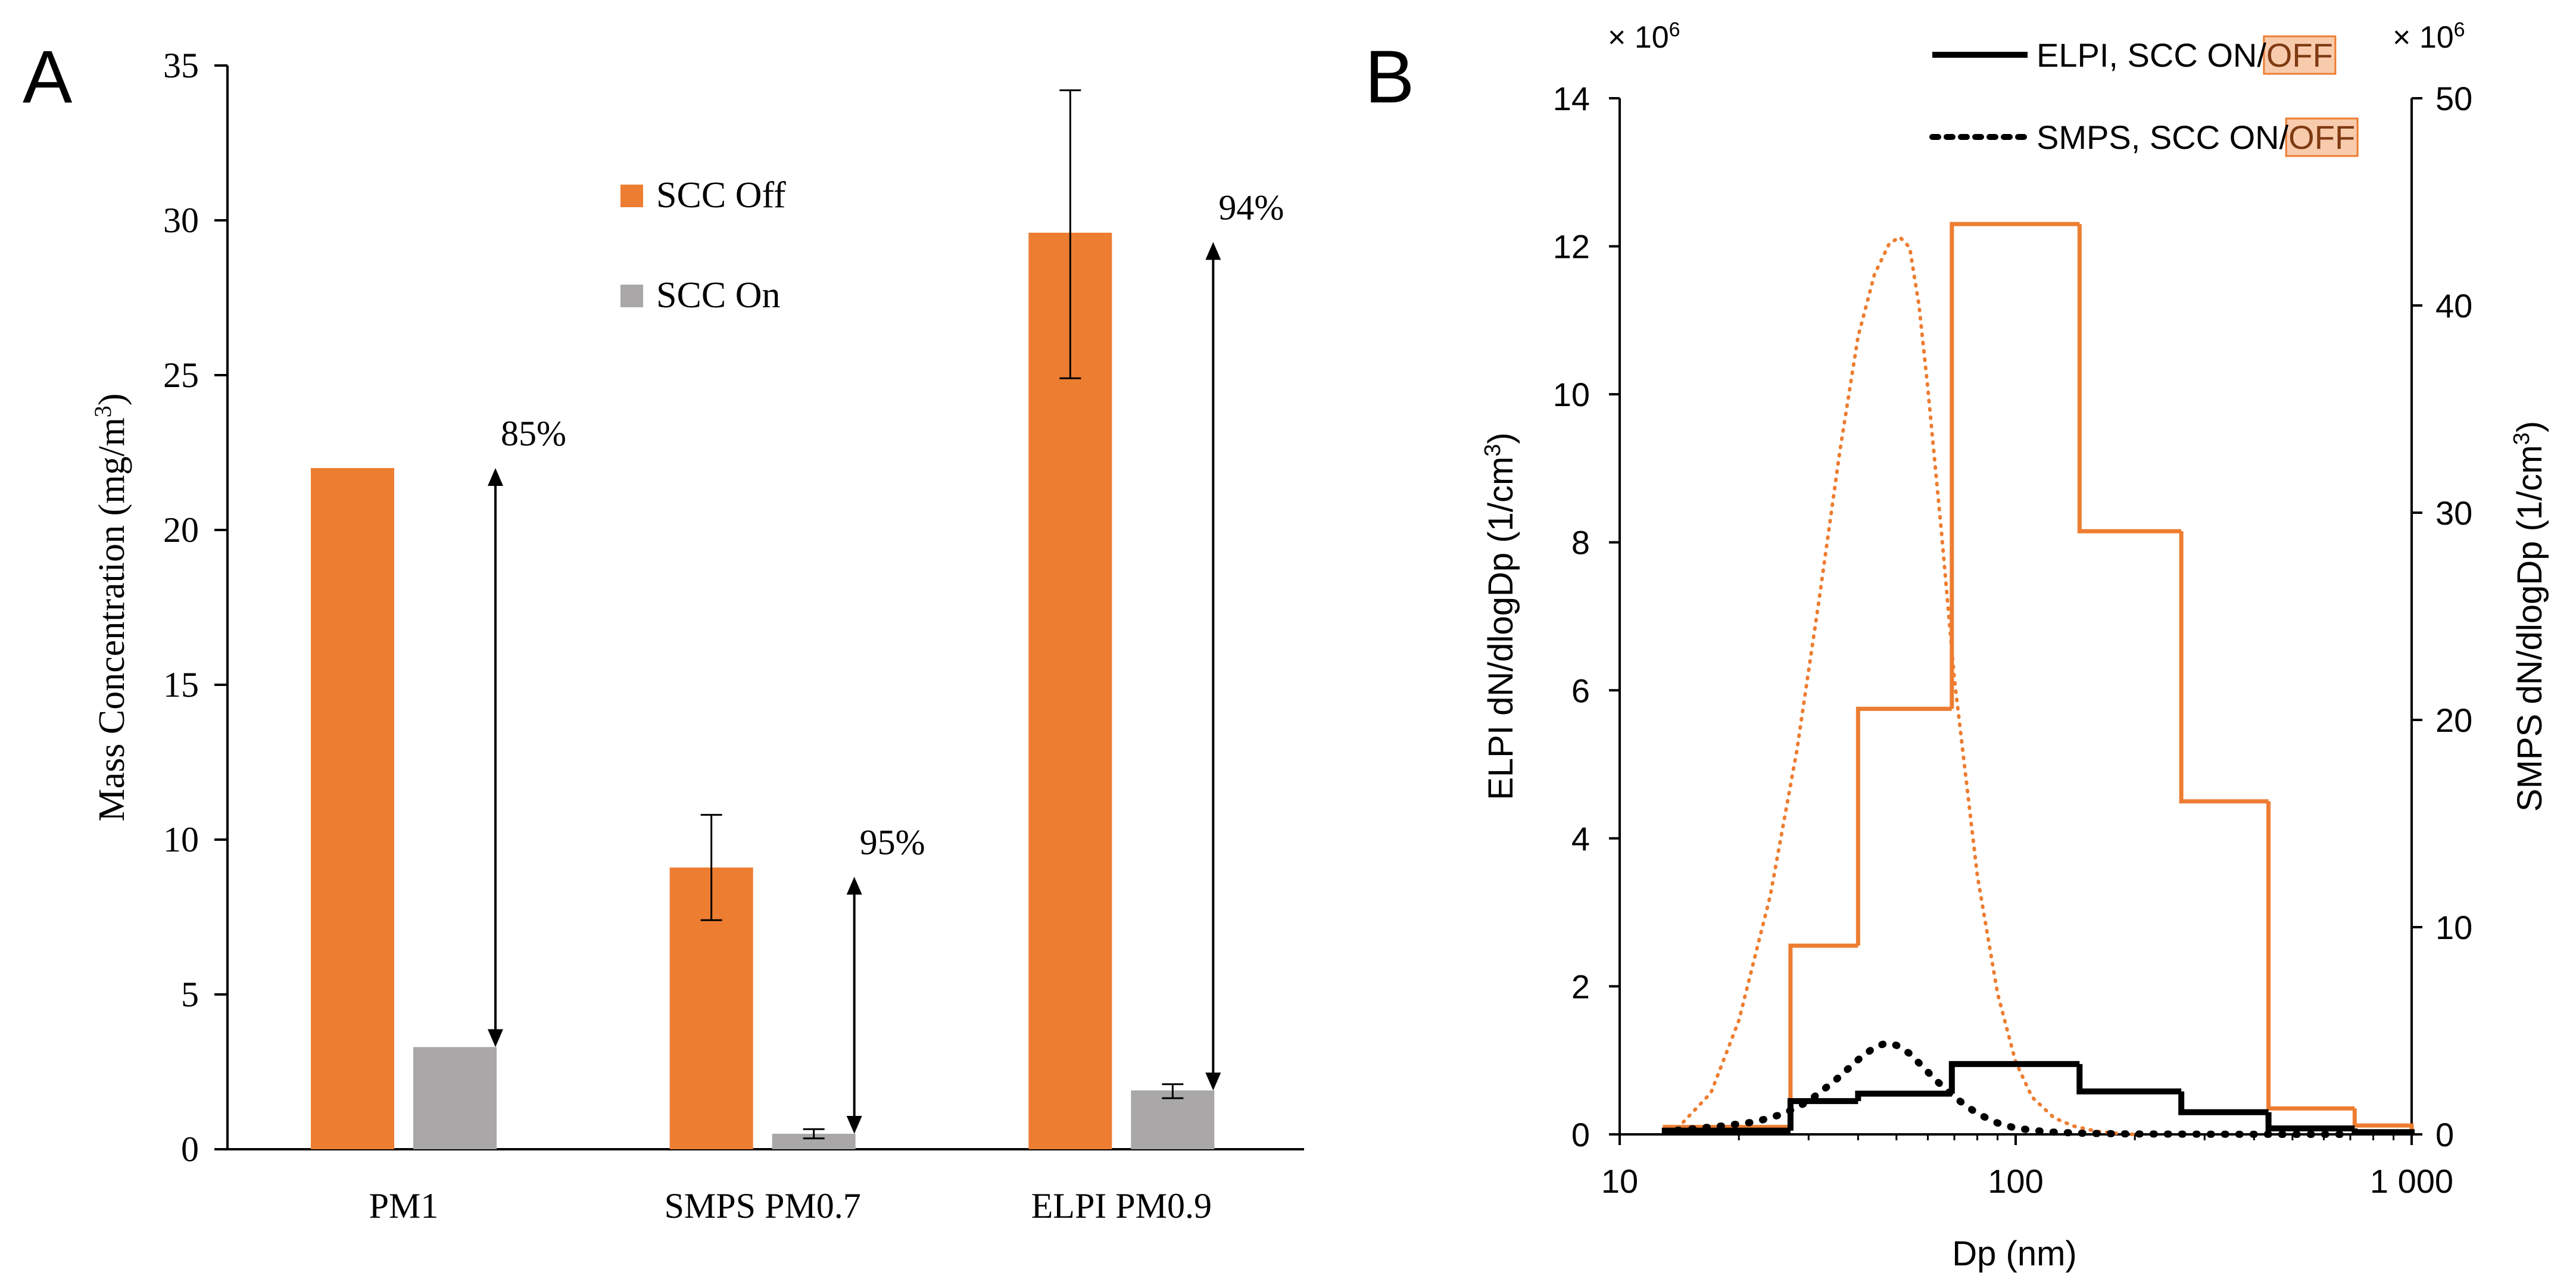 Image resolution: width=2576 pixels, height=1288 pixels. Describe the element at coordinates (181, 530) in the screenshot. I see `a-y-tick-label: 20` at that location.